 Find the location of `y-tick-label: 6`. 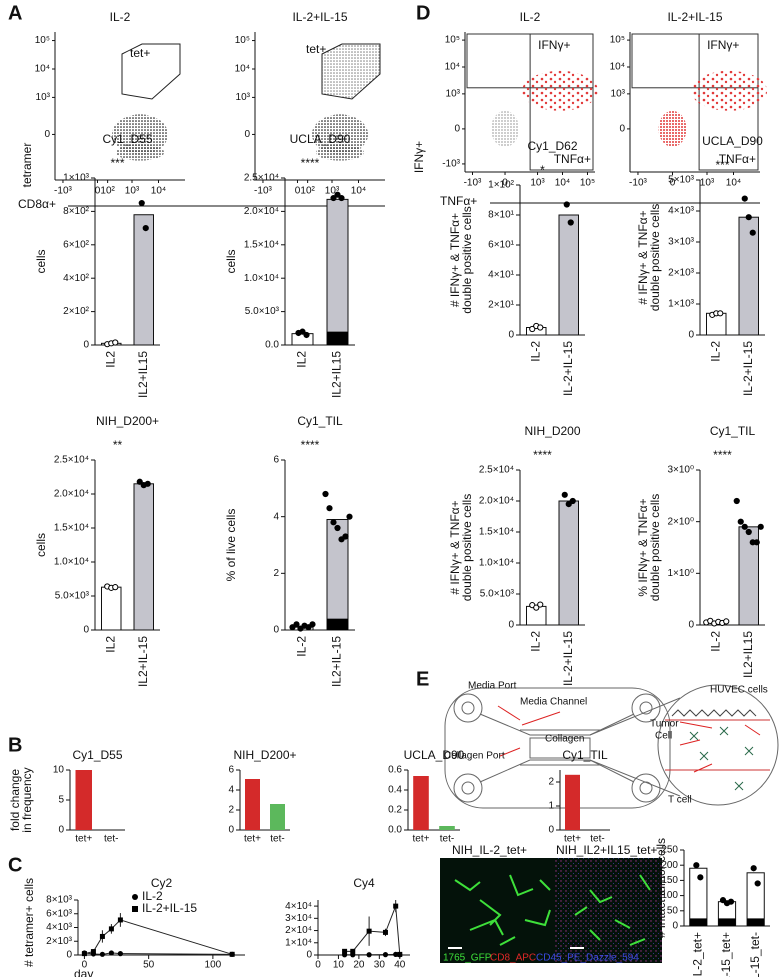

y-tick-label: 6 is located at coordinates (231, 770).